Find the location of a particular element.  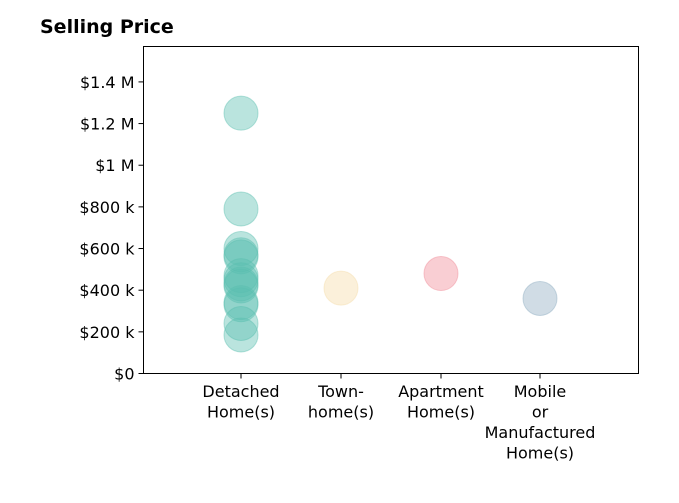

y-tick-label: $600 k is located at coordinates (107, 249).